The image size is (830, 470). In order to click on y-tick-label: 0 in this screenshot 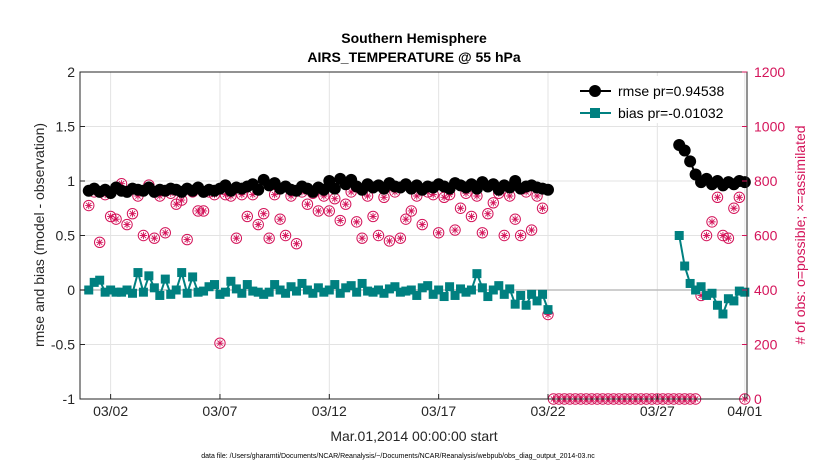, I will do `click(71, 290)`.